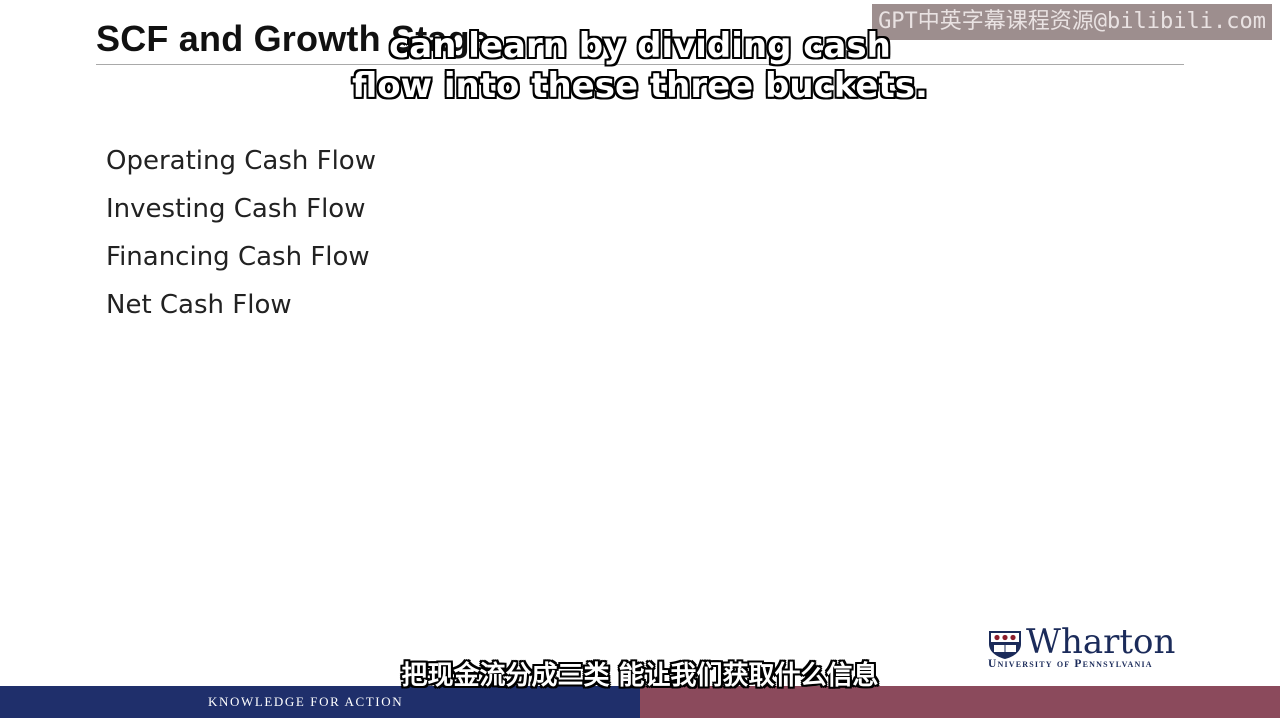 The width and height of the screenshot is (1280, 720). I want to click on list-item: Financing Cash Flow, so click(238, 257).